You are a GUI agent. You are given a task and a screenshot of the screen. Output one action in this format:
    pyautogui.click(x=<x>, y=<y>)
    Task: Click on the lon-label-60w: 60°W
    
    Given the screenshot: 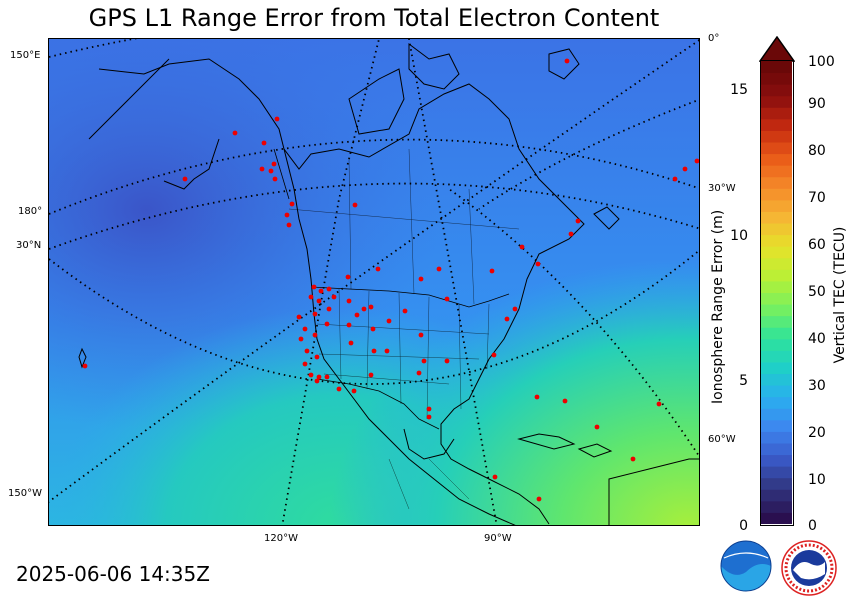 What is the action you would take?
    pyautogui.click(x=722, y=439)
    